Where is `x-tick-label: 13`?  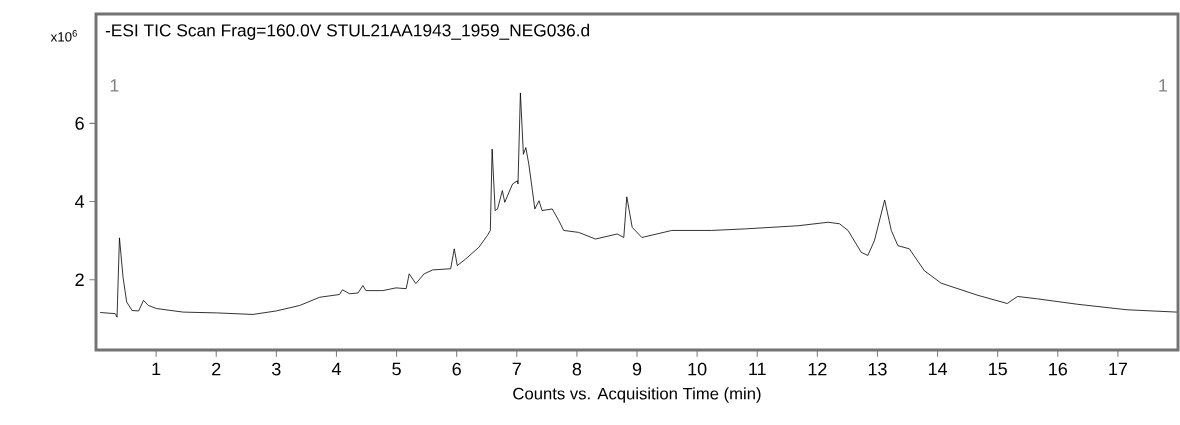 x-tick-label: 13 is located at coordinates (877, 369).